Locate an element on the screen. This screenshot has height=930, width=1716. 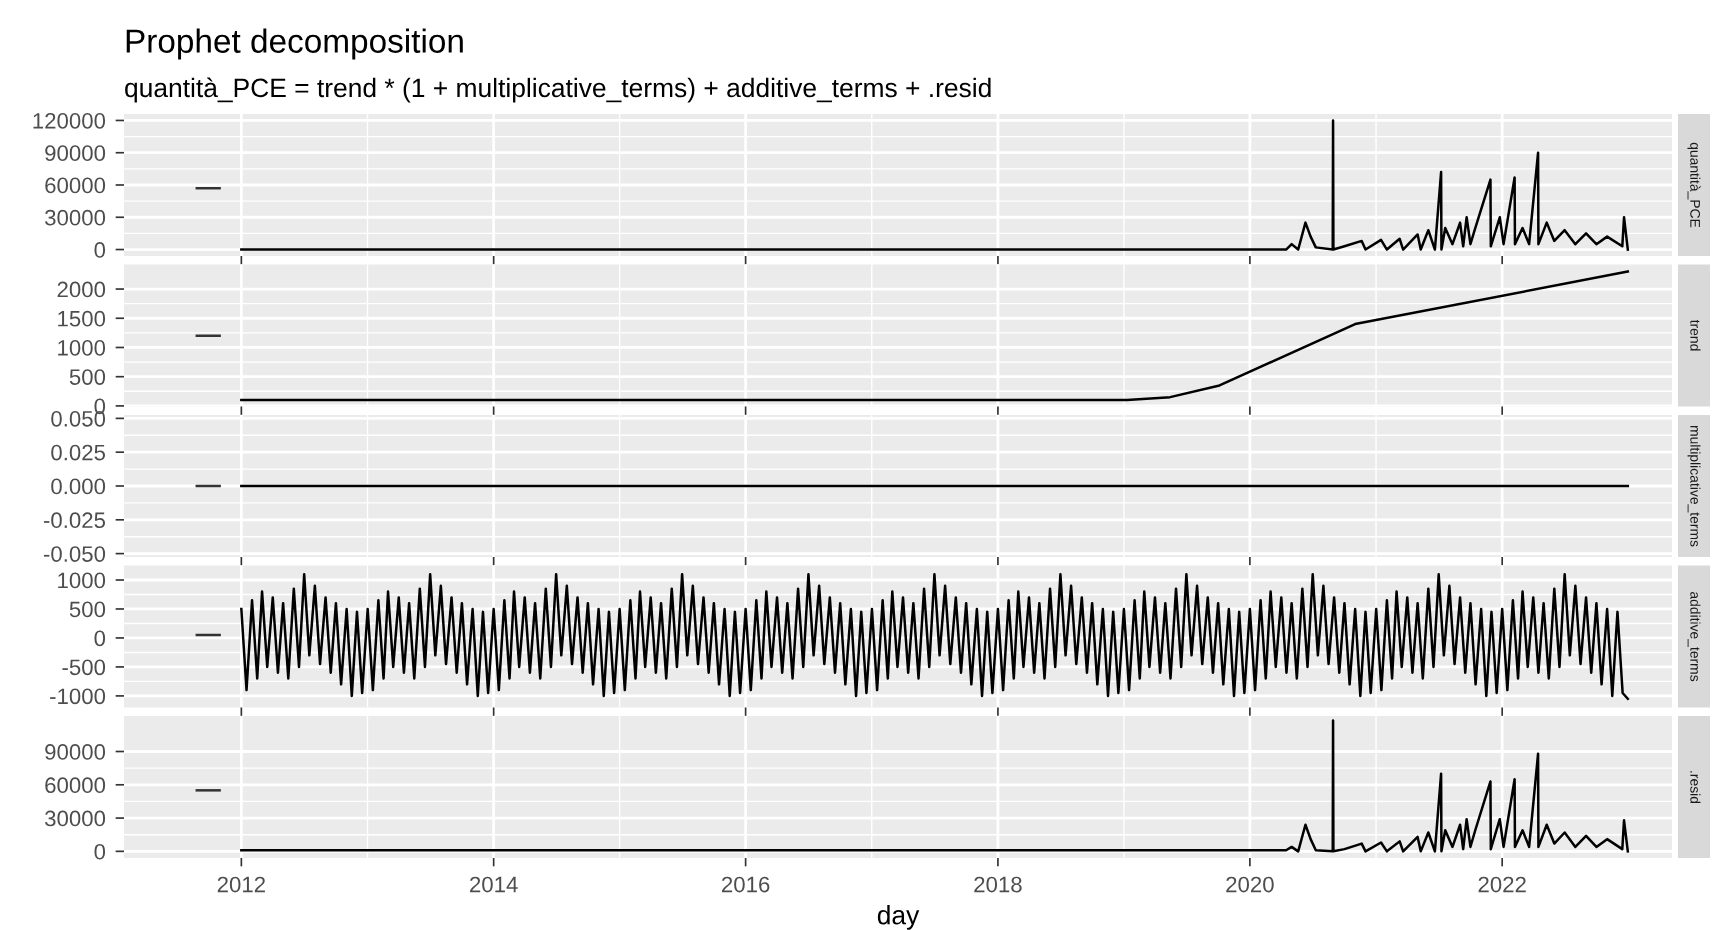
y-tick-label: 0.050 is located at coordinates (78, 418).